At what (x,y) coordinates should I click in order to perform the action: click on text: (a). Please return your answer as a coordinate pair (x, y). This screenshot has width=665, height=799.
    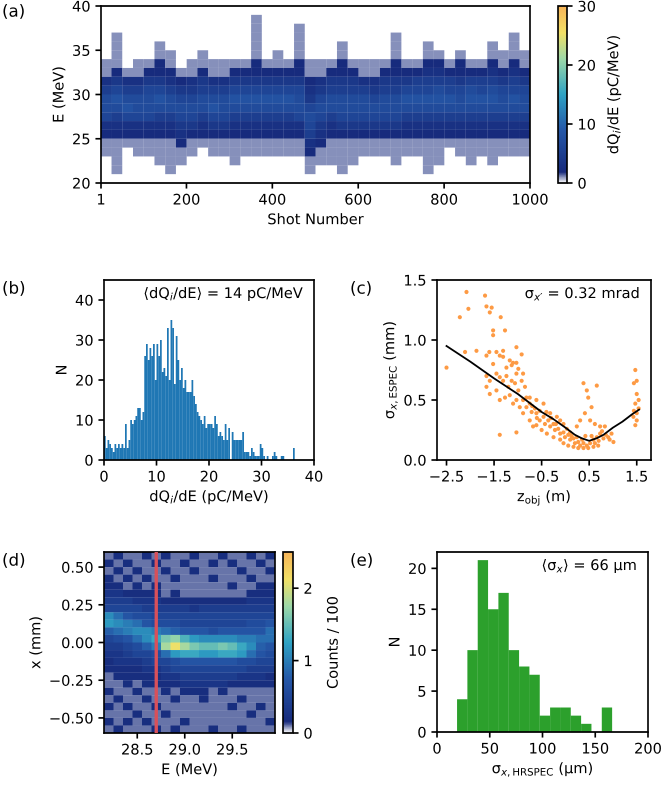
    Looking at the image, I should click on (13, 11).